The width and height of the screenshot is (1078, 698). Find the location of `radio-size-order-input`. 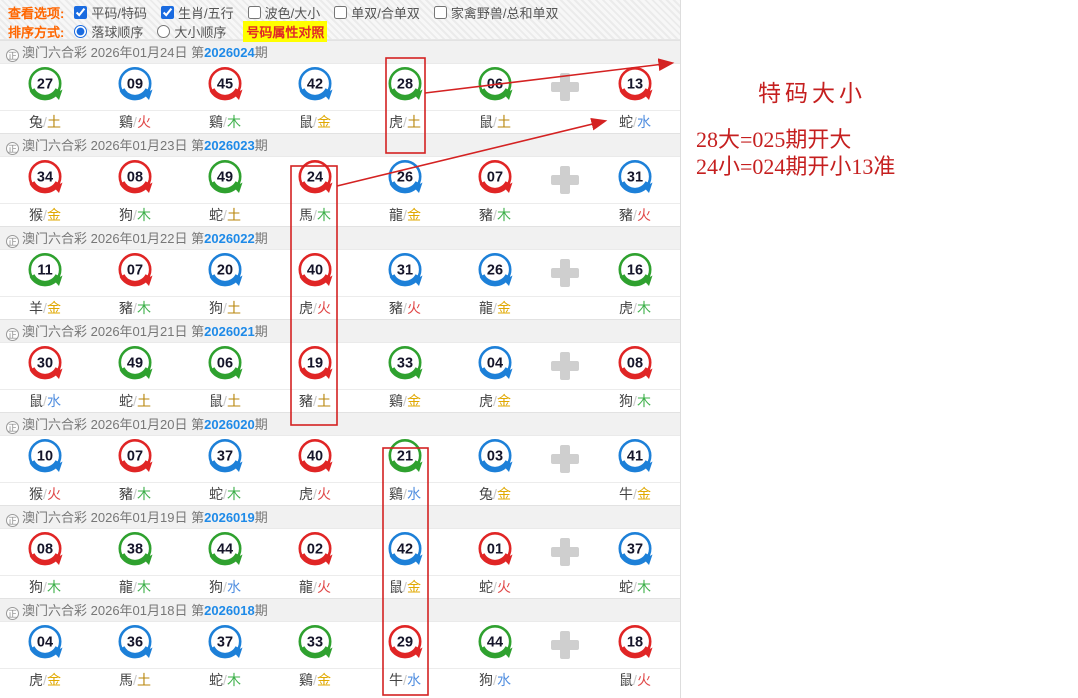

radio-size-order-input is located at coordinates (164, 31).